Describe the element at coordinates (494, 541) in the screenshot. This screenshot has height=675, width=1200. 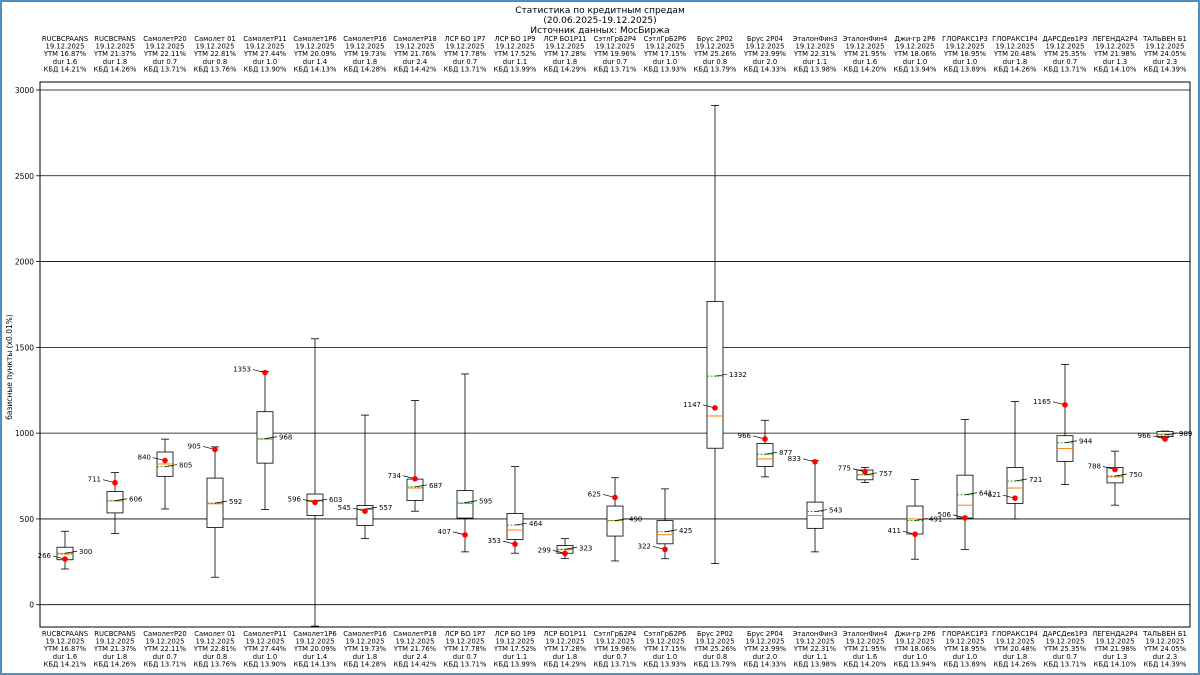
I see `current-value-label: 353` at that location.